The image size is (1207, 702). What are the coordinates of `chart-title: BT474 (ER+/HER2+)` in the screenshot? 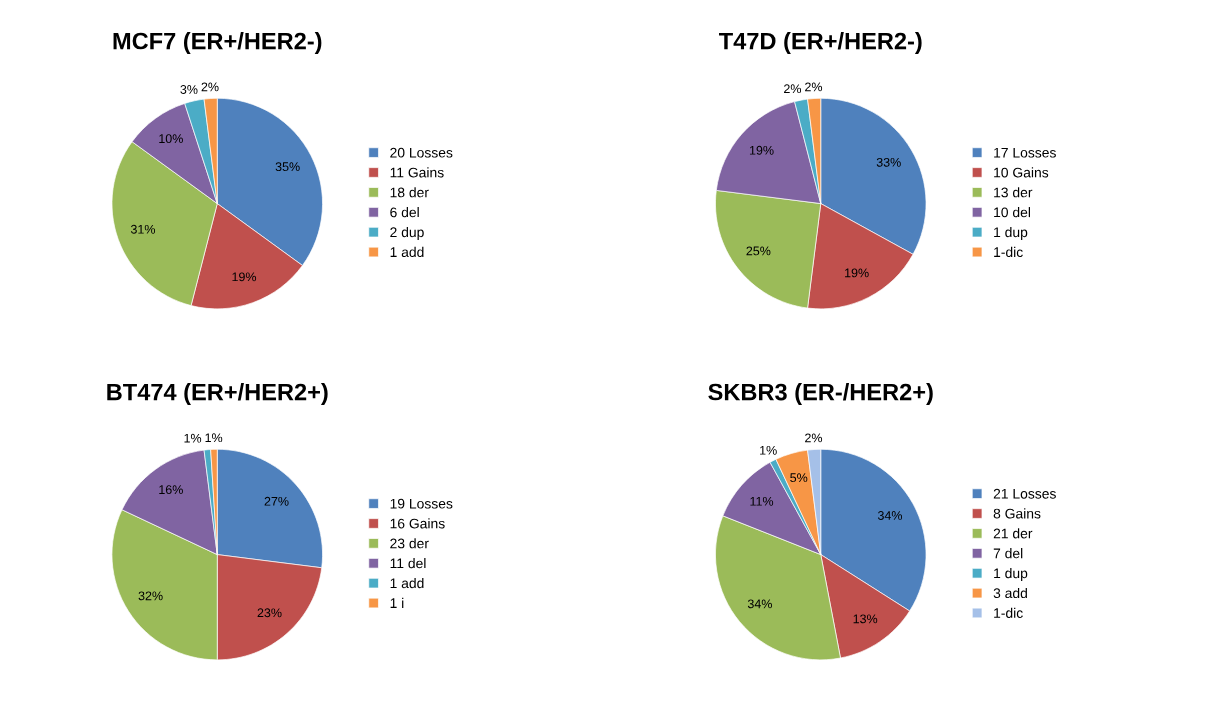 It's located at (217, 394).